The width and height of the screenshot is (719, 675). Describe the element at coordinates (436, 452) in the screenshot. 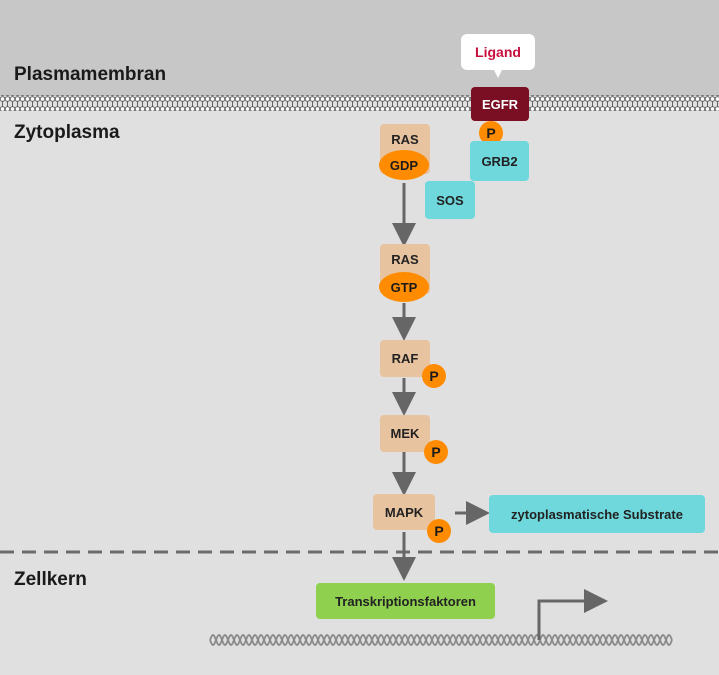

I see `mek-phosphate: P` at that location.